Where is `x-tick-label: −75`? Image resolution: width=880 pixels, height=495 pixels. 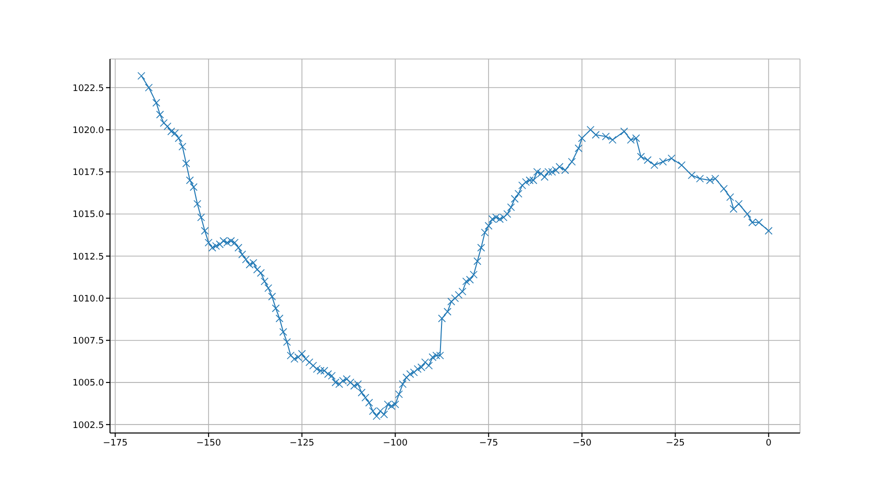 x-tick-label: −75 is located at coordinates (488, 443).